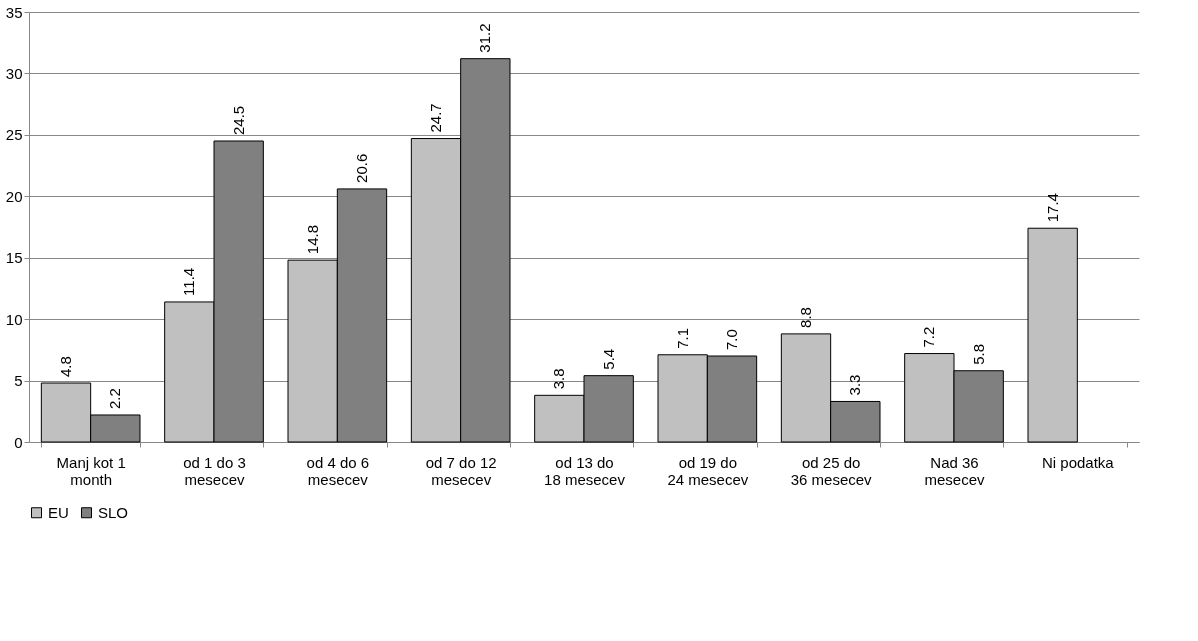  What do you see at coordinates (14, 12) in the screenshot?
I see `y-tick-label: 35` at bounding box center [14, 12].